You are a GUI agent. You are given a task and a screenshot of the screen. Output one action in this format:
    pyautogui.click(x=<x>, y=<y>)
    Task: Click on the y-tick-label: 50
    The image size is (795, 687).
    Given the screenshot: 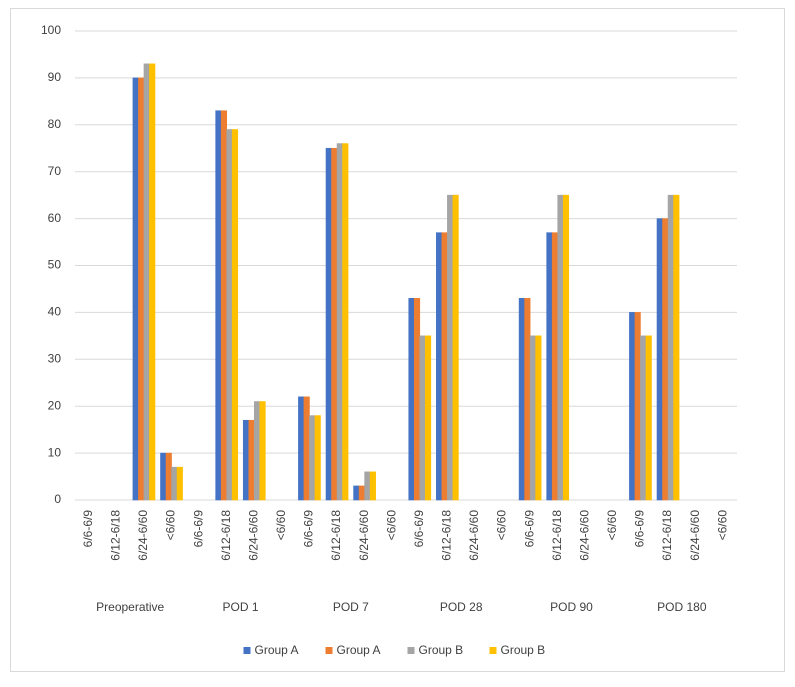 What is the action you would take?
    pyautogui.click(x=55, y=265)
    